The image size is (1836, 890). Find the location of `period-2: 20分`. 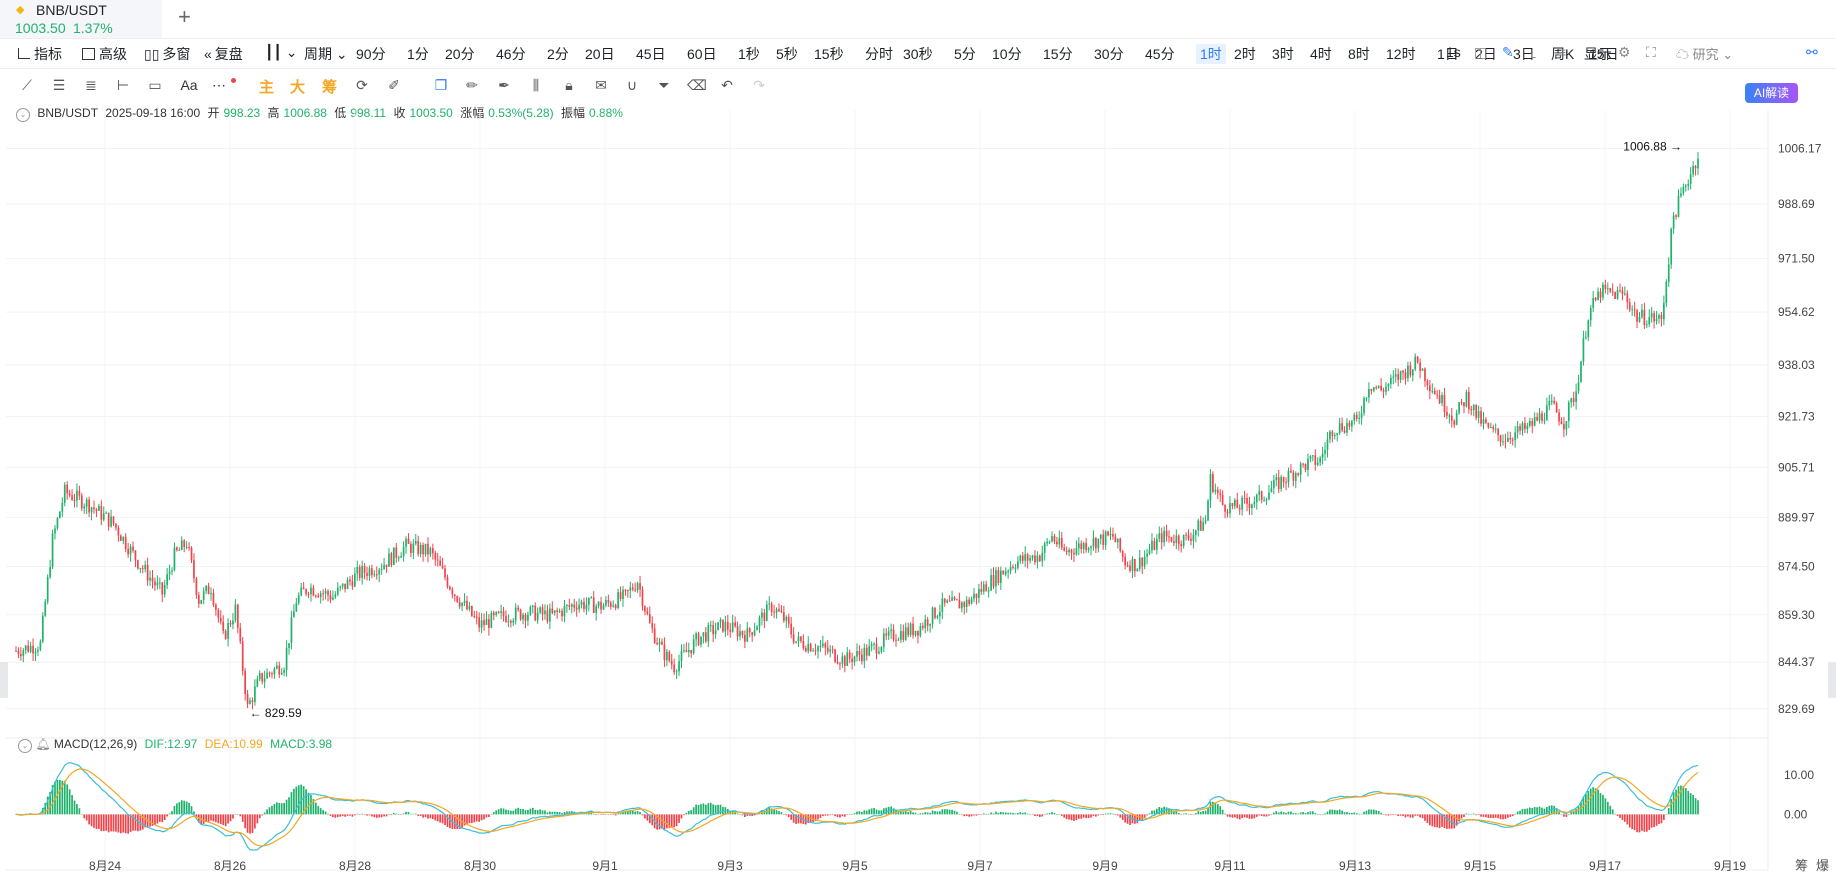

period-2: 20分 is located at coordinates (460, 54).